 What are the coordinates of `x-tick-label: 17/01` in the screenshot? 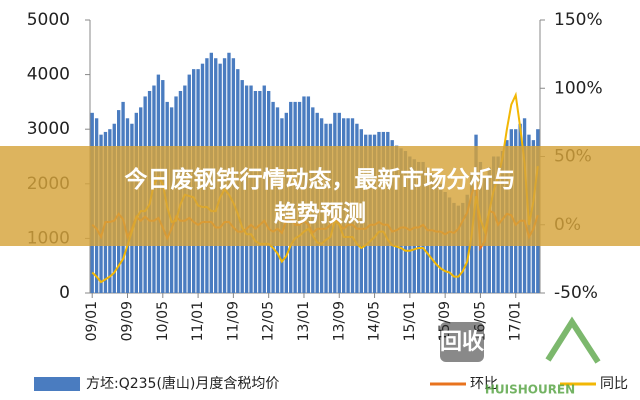 It's located at (516, 321).